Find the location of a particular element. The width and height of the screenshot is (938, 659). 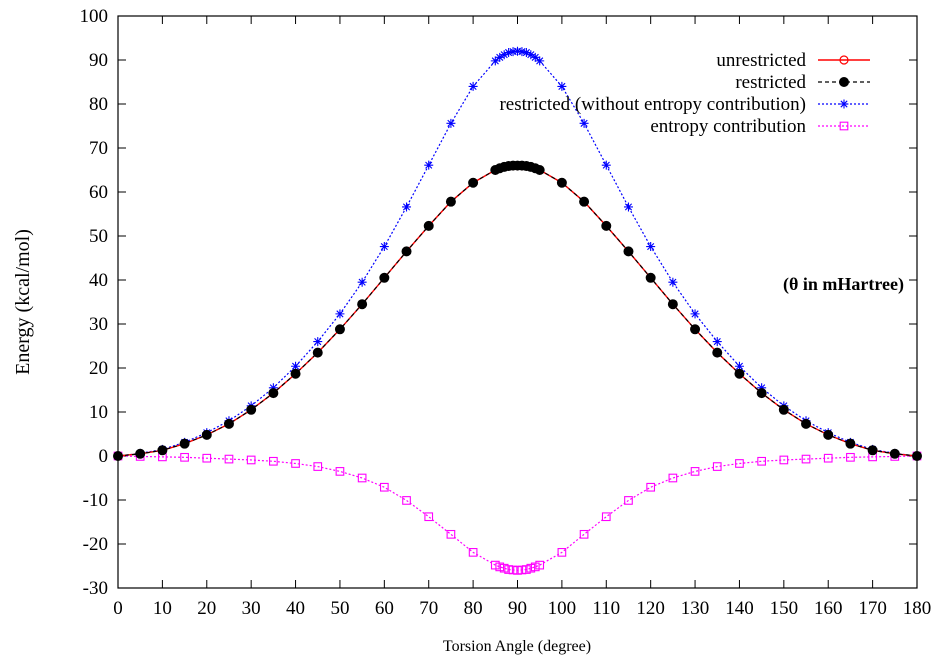

annotation-text: (θ in mHartree) is located at coordinates (843, 284).